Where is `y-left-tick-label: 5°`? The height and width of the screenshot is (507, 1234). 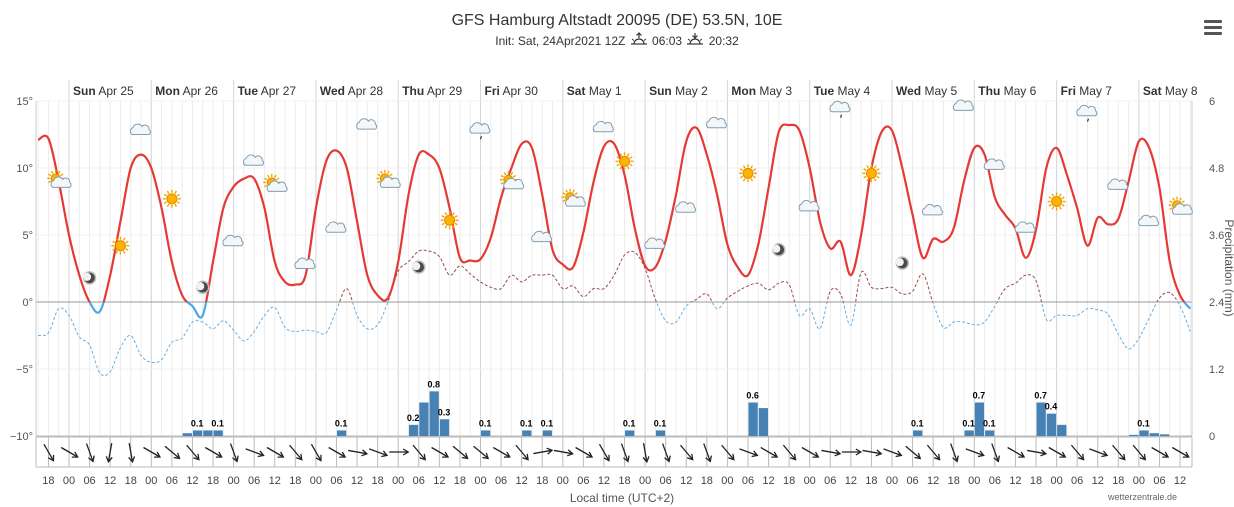
y-left-tick-label: 5° is located at coordinates (27, 236).